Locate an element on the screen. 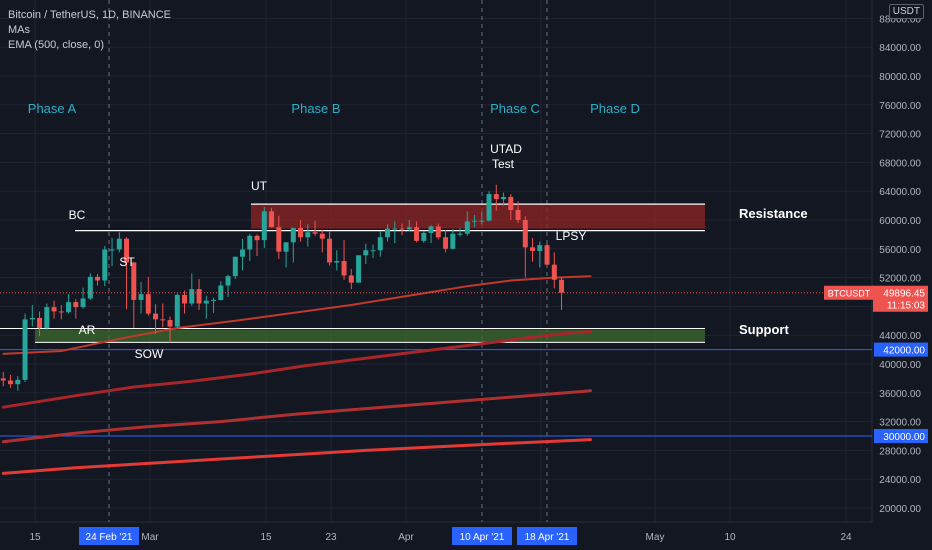 The width and height of the screenshot is (932, 550). y-tick-label: 88000.00 is located at coordinates (900, 19).